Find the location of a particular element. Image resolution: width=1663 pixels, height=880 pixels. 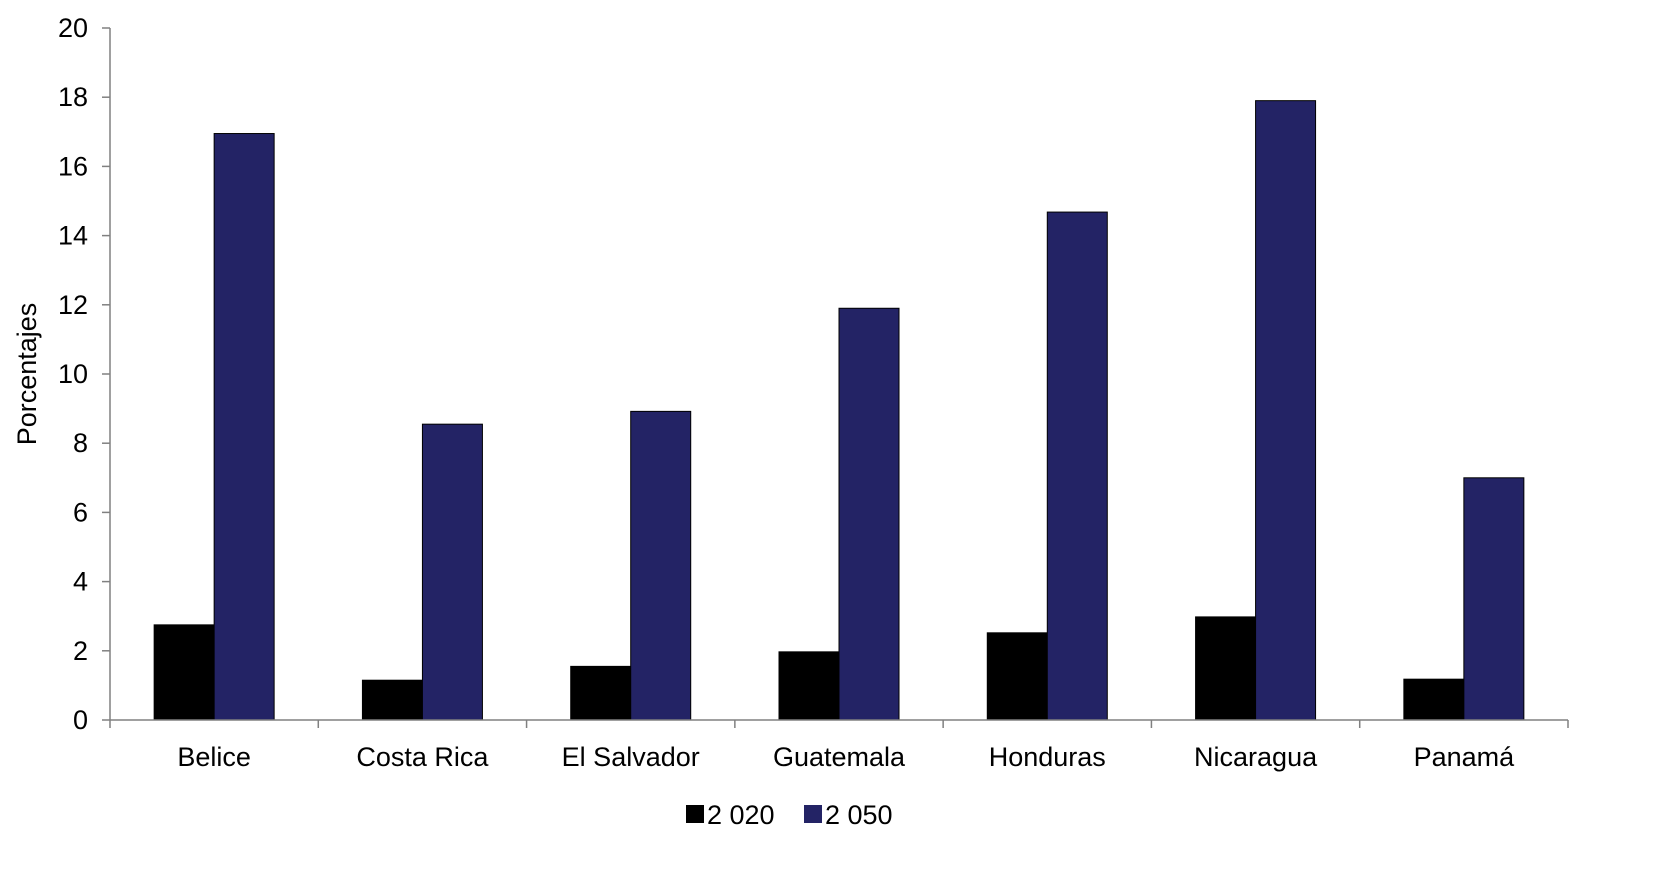

y-axis-title-group: Porcentajes is located at coordinates (27, 374).